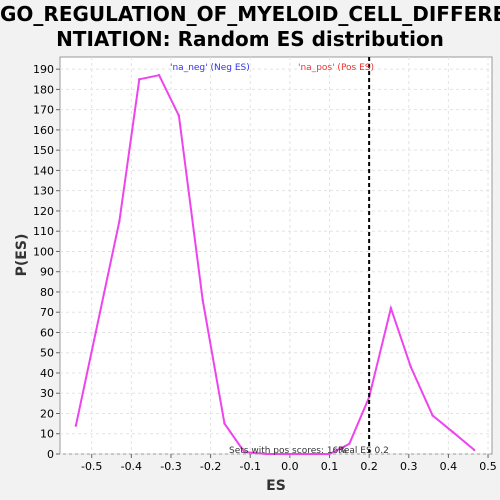 The image size is (500, 500). I want to click on y-tick-label: 60, so click(47, 332).